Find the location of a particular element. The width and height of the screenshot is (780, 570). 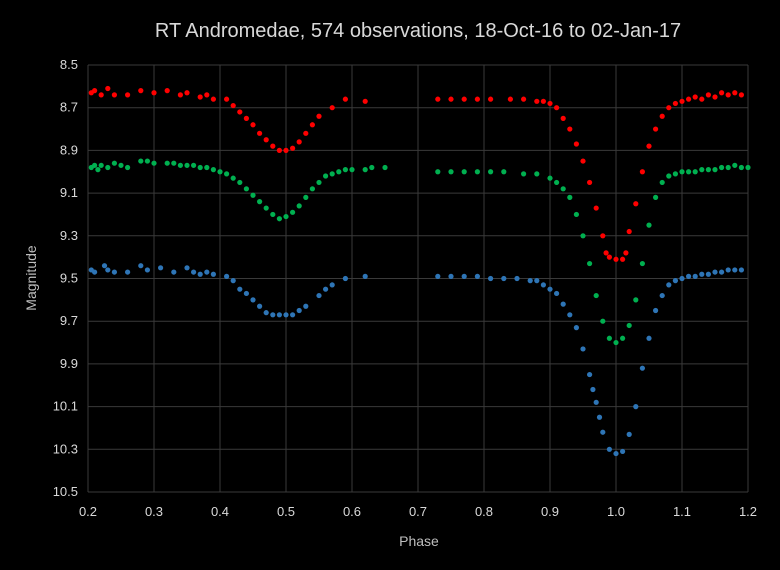

x-tick-label: 0.7 is located at coordinates (418, 511).